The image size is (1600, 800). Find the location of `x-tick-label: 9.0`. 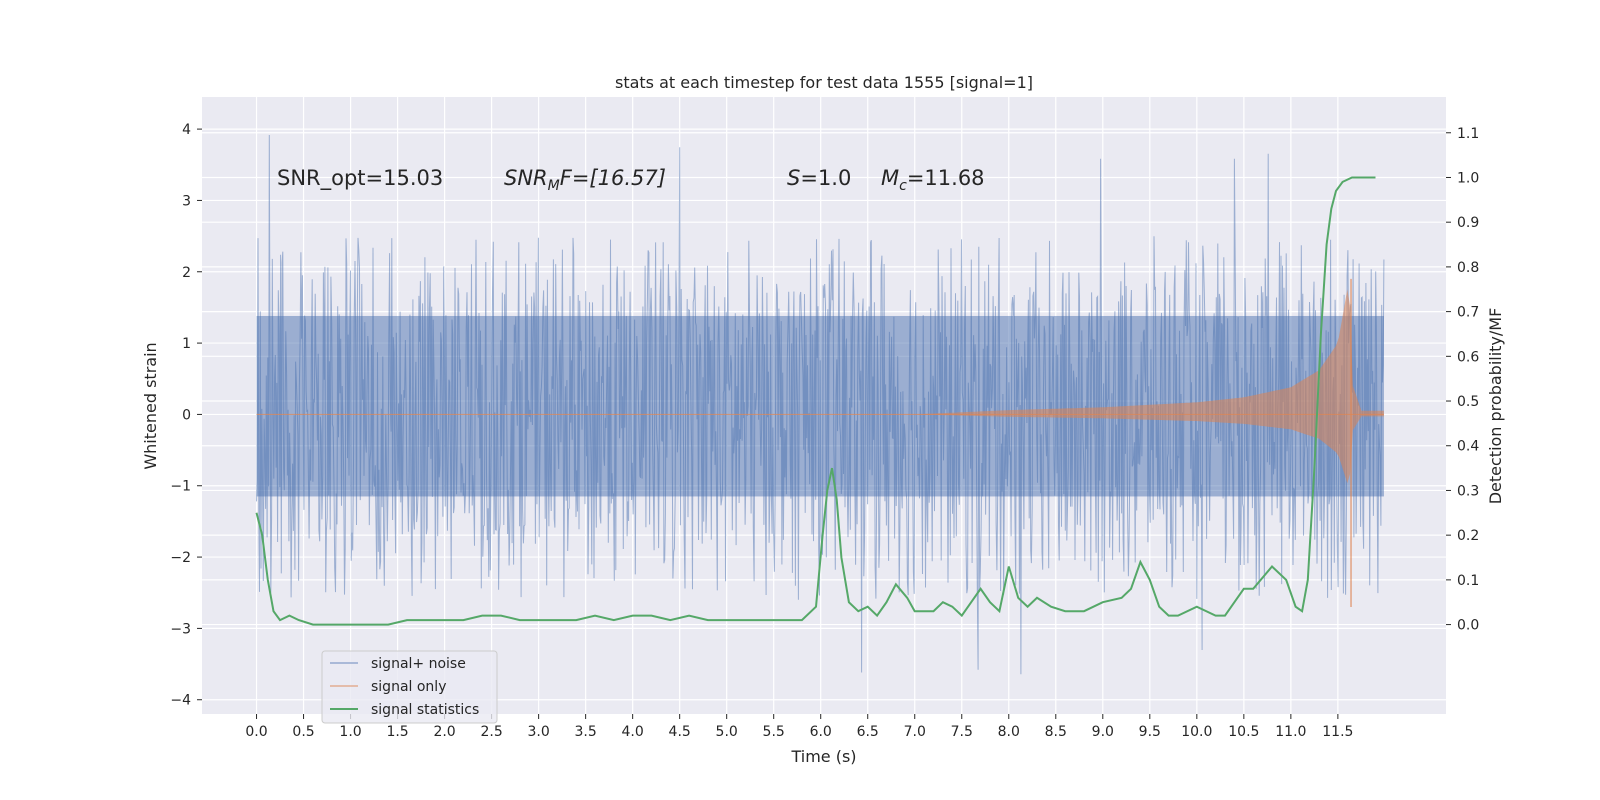

x-tick-label: 9.0 is located at coordinates (1103, 732).